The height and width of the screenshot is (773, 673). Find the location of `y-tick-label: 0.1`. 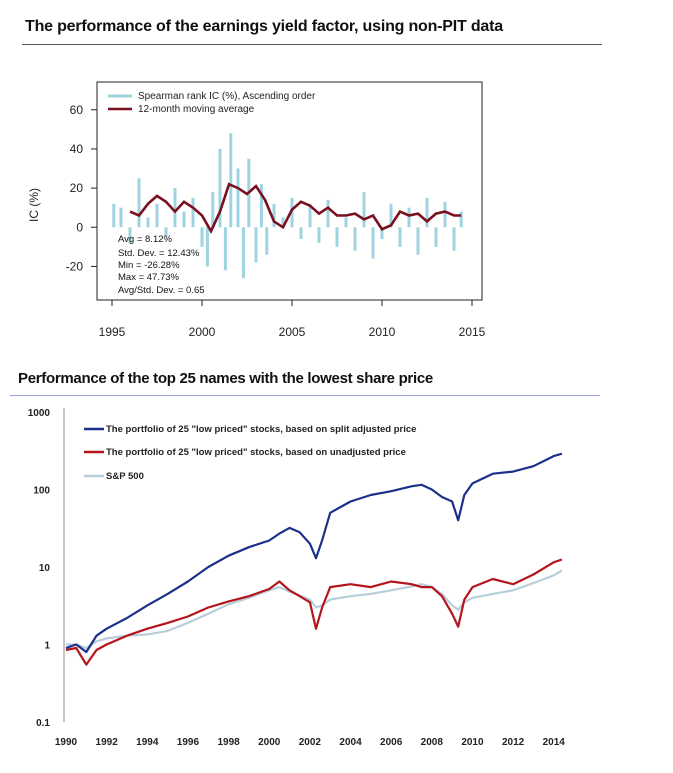

y-tick-label: 0.1 is located at coordinates (43, 723).